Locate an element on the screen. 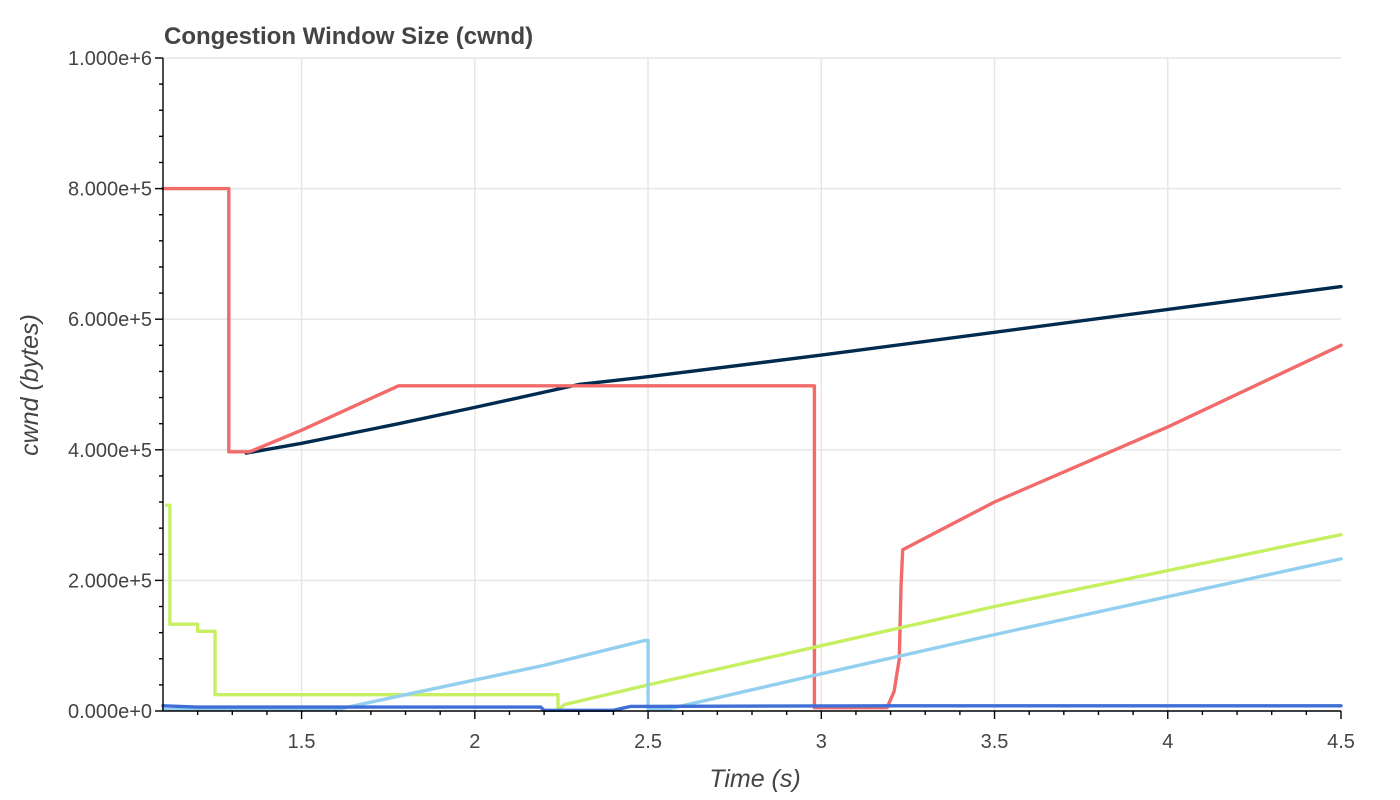  x-axis-label: Time (s) is located at coordinates (754, 779).